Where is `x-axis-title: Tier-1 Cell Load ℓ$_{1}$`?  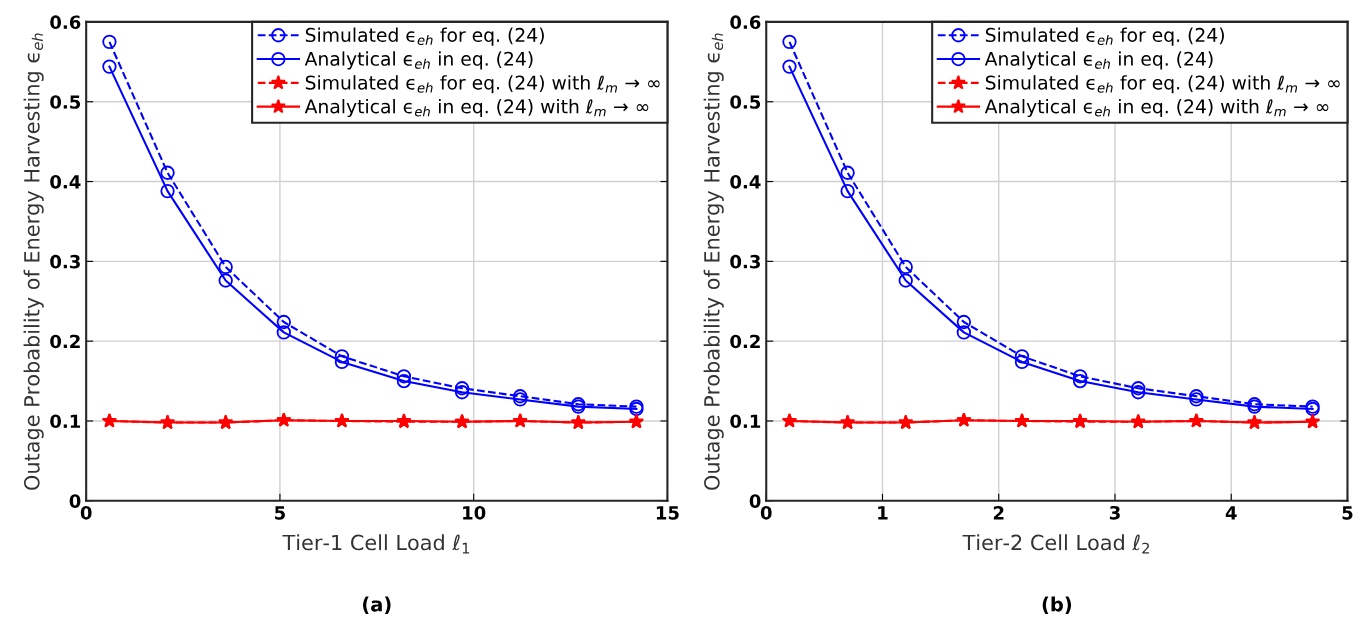
x-axis-title: Tier-1 Cell Load ℓ$_{1}$ is located at coordinates (376, 544).